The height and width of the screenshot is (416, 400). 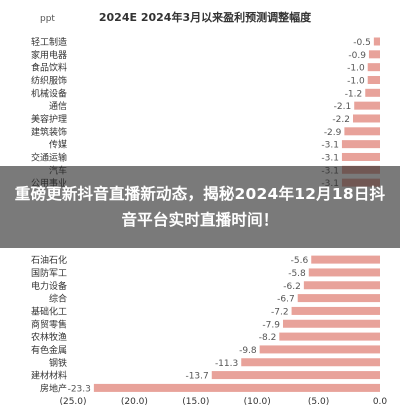 What do you see at coordinates (196, 377) in the screenshot?
I see `data-label: -13.7` at bounding box center [196, 377].